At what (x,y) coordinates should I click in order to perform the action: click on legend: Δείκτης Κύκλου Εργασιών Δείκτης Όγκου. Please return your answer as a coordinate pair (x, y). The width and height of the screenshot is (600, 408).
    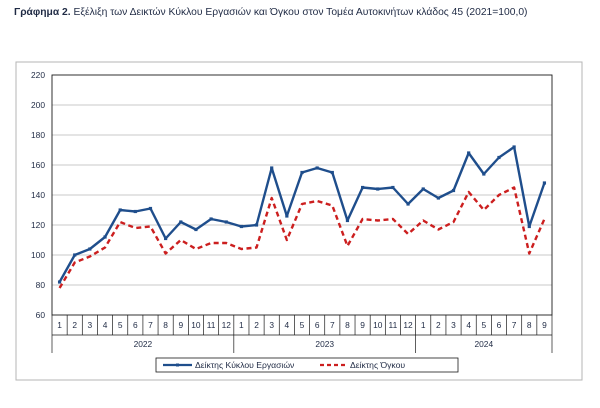
    Looking at the image, I should click on (307, 365).